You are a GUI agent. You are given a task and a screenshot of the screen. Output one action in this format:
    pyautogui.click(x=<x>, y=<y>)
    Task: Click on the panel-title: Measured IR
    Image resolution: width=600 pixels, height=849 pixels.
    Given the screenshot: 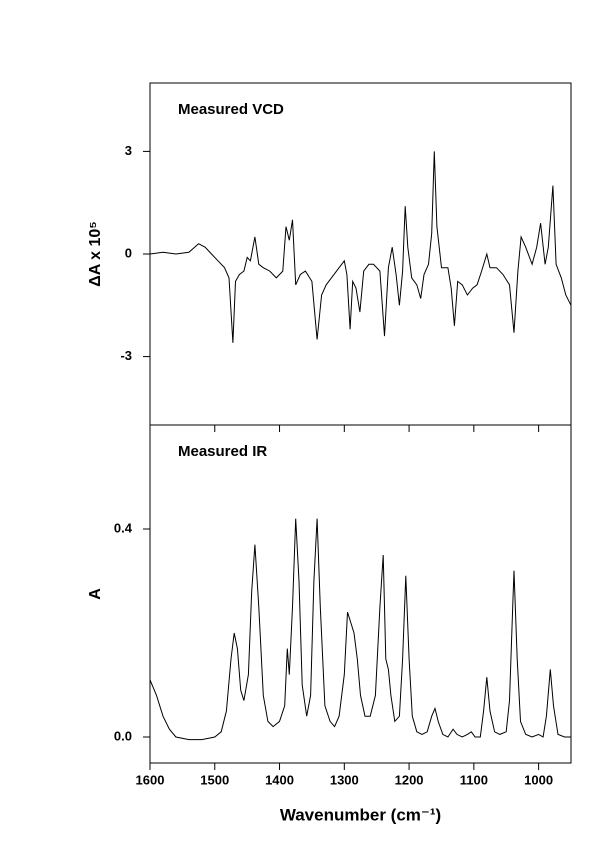 What is the action you would take?
    pyautogui.click(x=222, y=451)
    